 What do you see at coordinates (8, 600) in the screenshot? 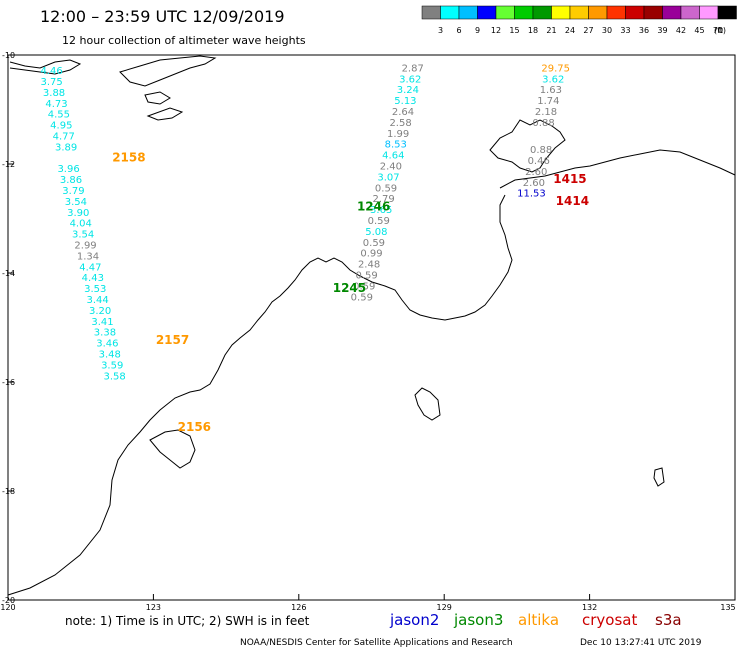
I see `y-tick-label: -20` at bounding box center [8, 600].